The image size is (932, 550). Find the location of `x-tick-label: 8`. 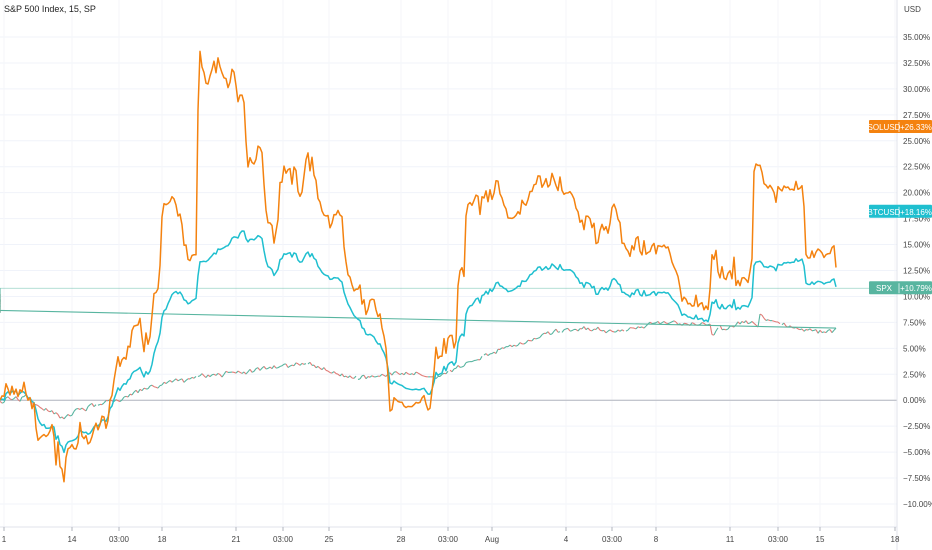

x-tick-label: 8 is located at coordinates (656, 539).